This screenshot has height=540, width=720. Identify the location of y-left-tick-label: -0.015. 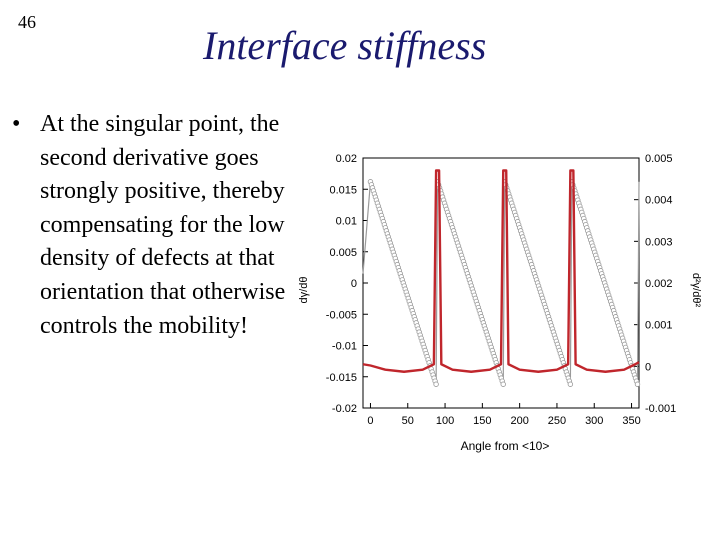
(341, 378).